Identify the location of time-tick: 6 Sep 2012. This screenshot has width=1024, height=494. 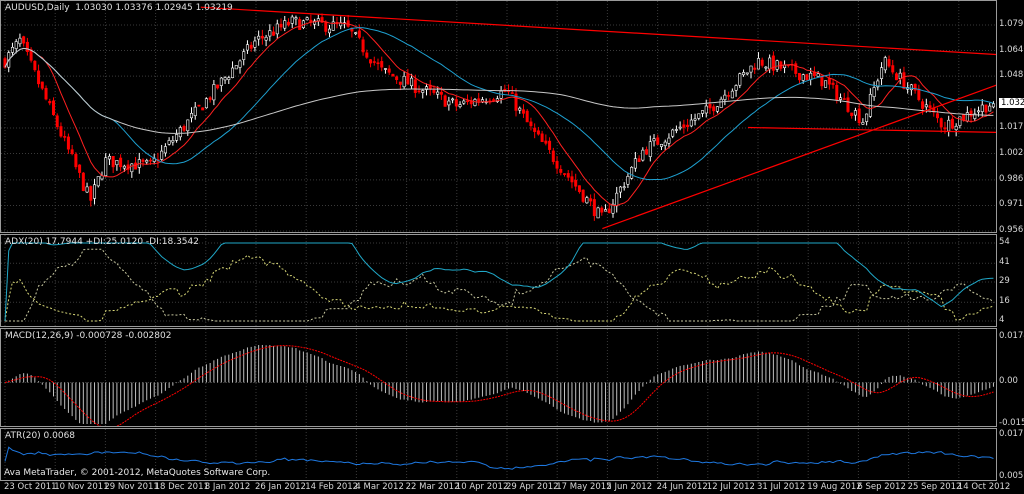
(881, 487).